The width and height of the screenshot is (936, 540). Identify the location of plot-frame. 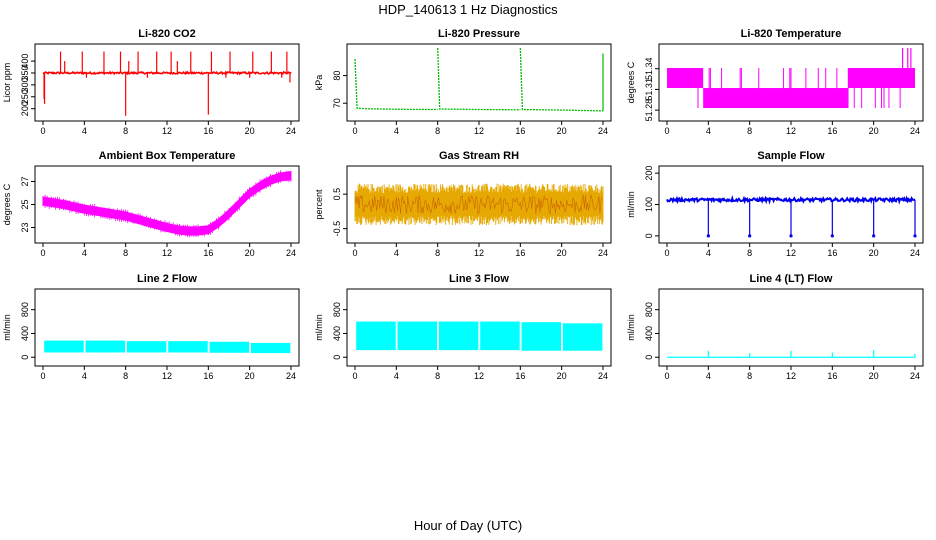
(167, 82).